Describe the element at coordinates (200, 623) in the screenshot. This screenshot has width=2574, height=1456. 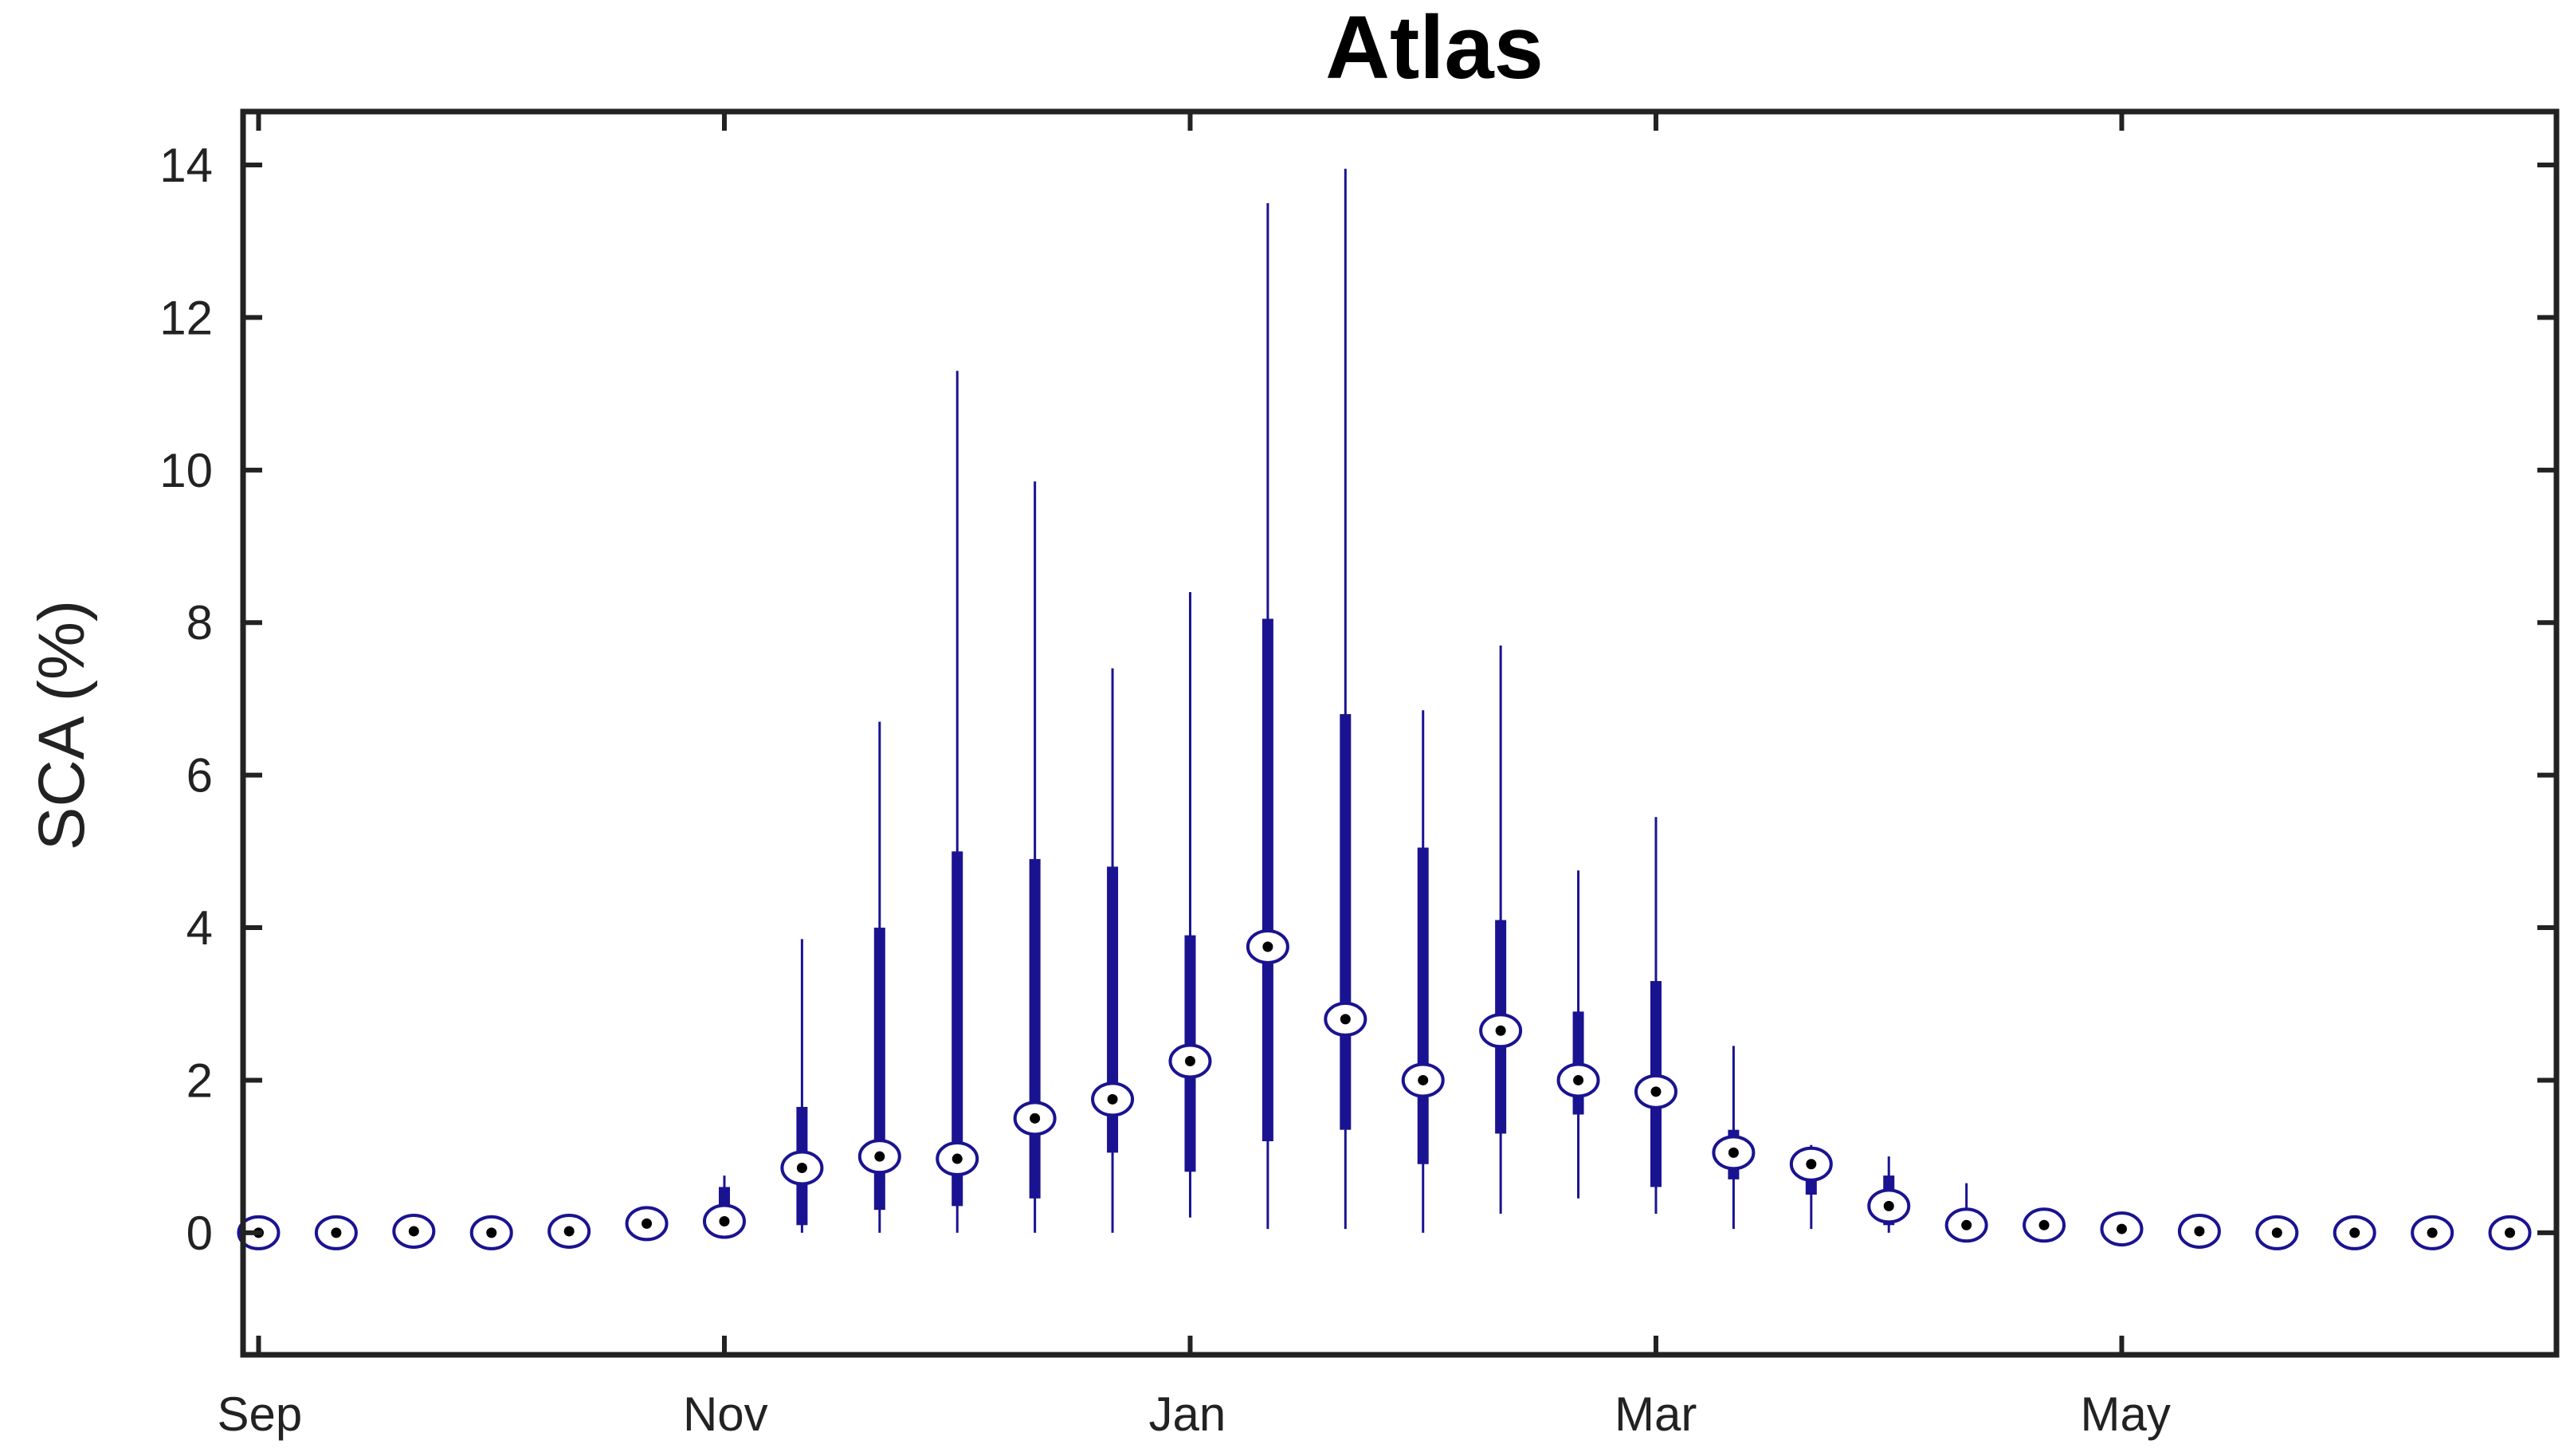
I see `y-tick-label: 8` at that location.